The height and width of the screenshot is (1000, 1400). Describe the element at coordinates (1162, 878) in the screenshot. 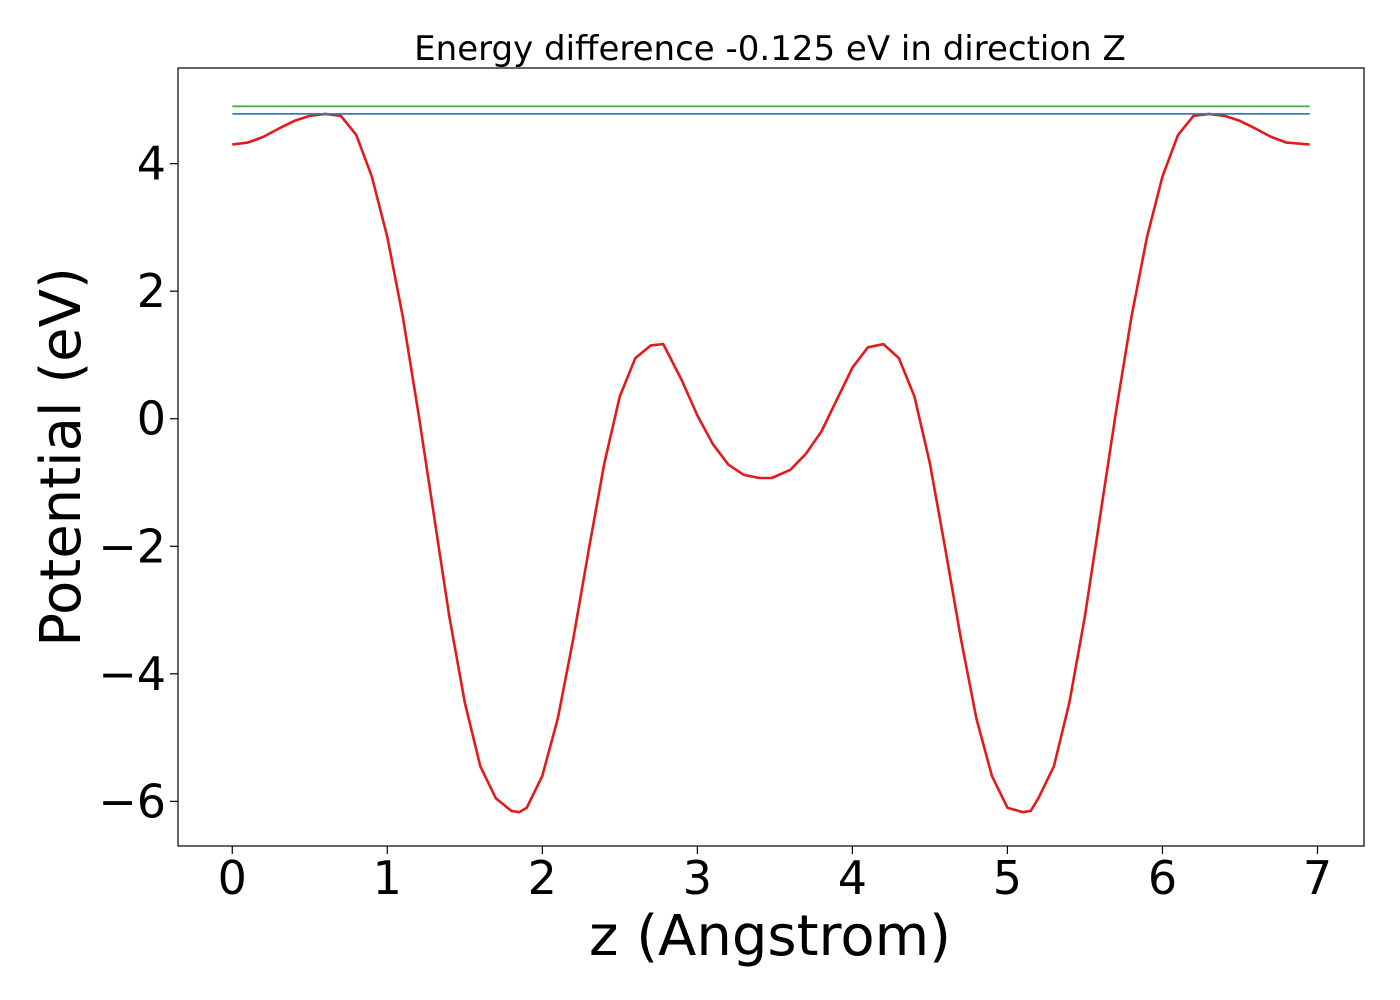

I see `x-tick-label: 6` at that location.